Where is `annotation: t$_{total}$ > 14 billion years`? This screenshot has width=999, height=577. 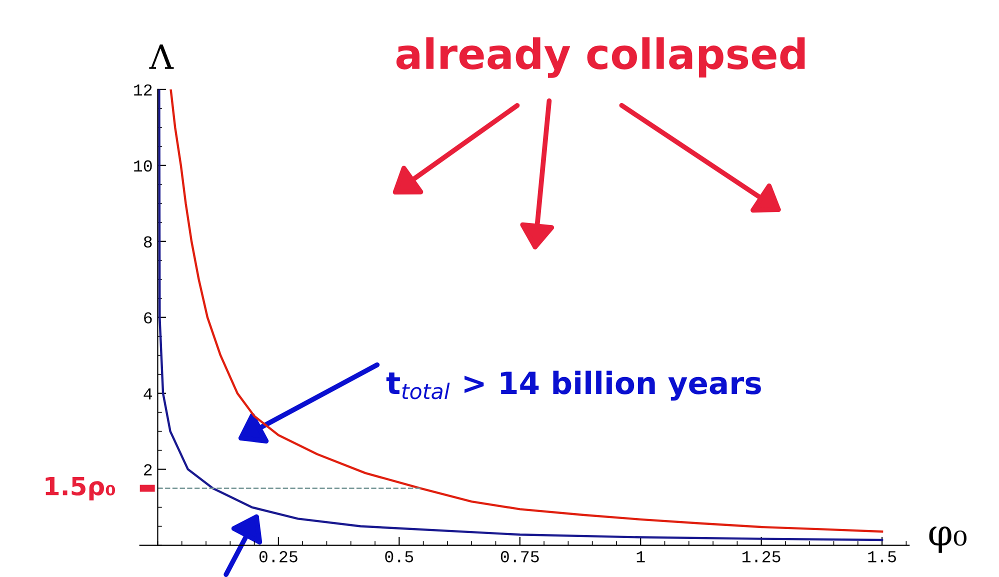 annotation: t$_{total}$ > 14 billion years is located at coordinates (573, 385).